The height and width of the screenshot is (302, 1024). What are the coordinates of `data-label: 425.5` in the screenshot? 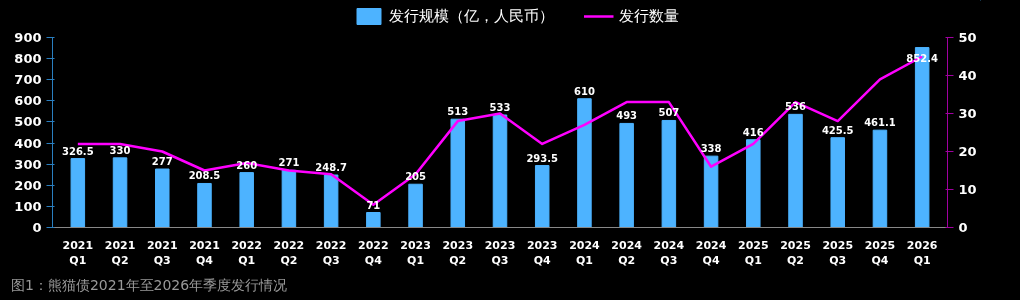 It's located at (837, 130).